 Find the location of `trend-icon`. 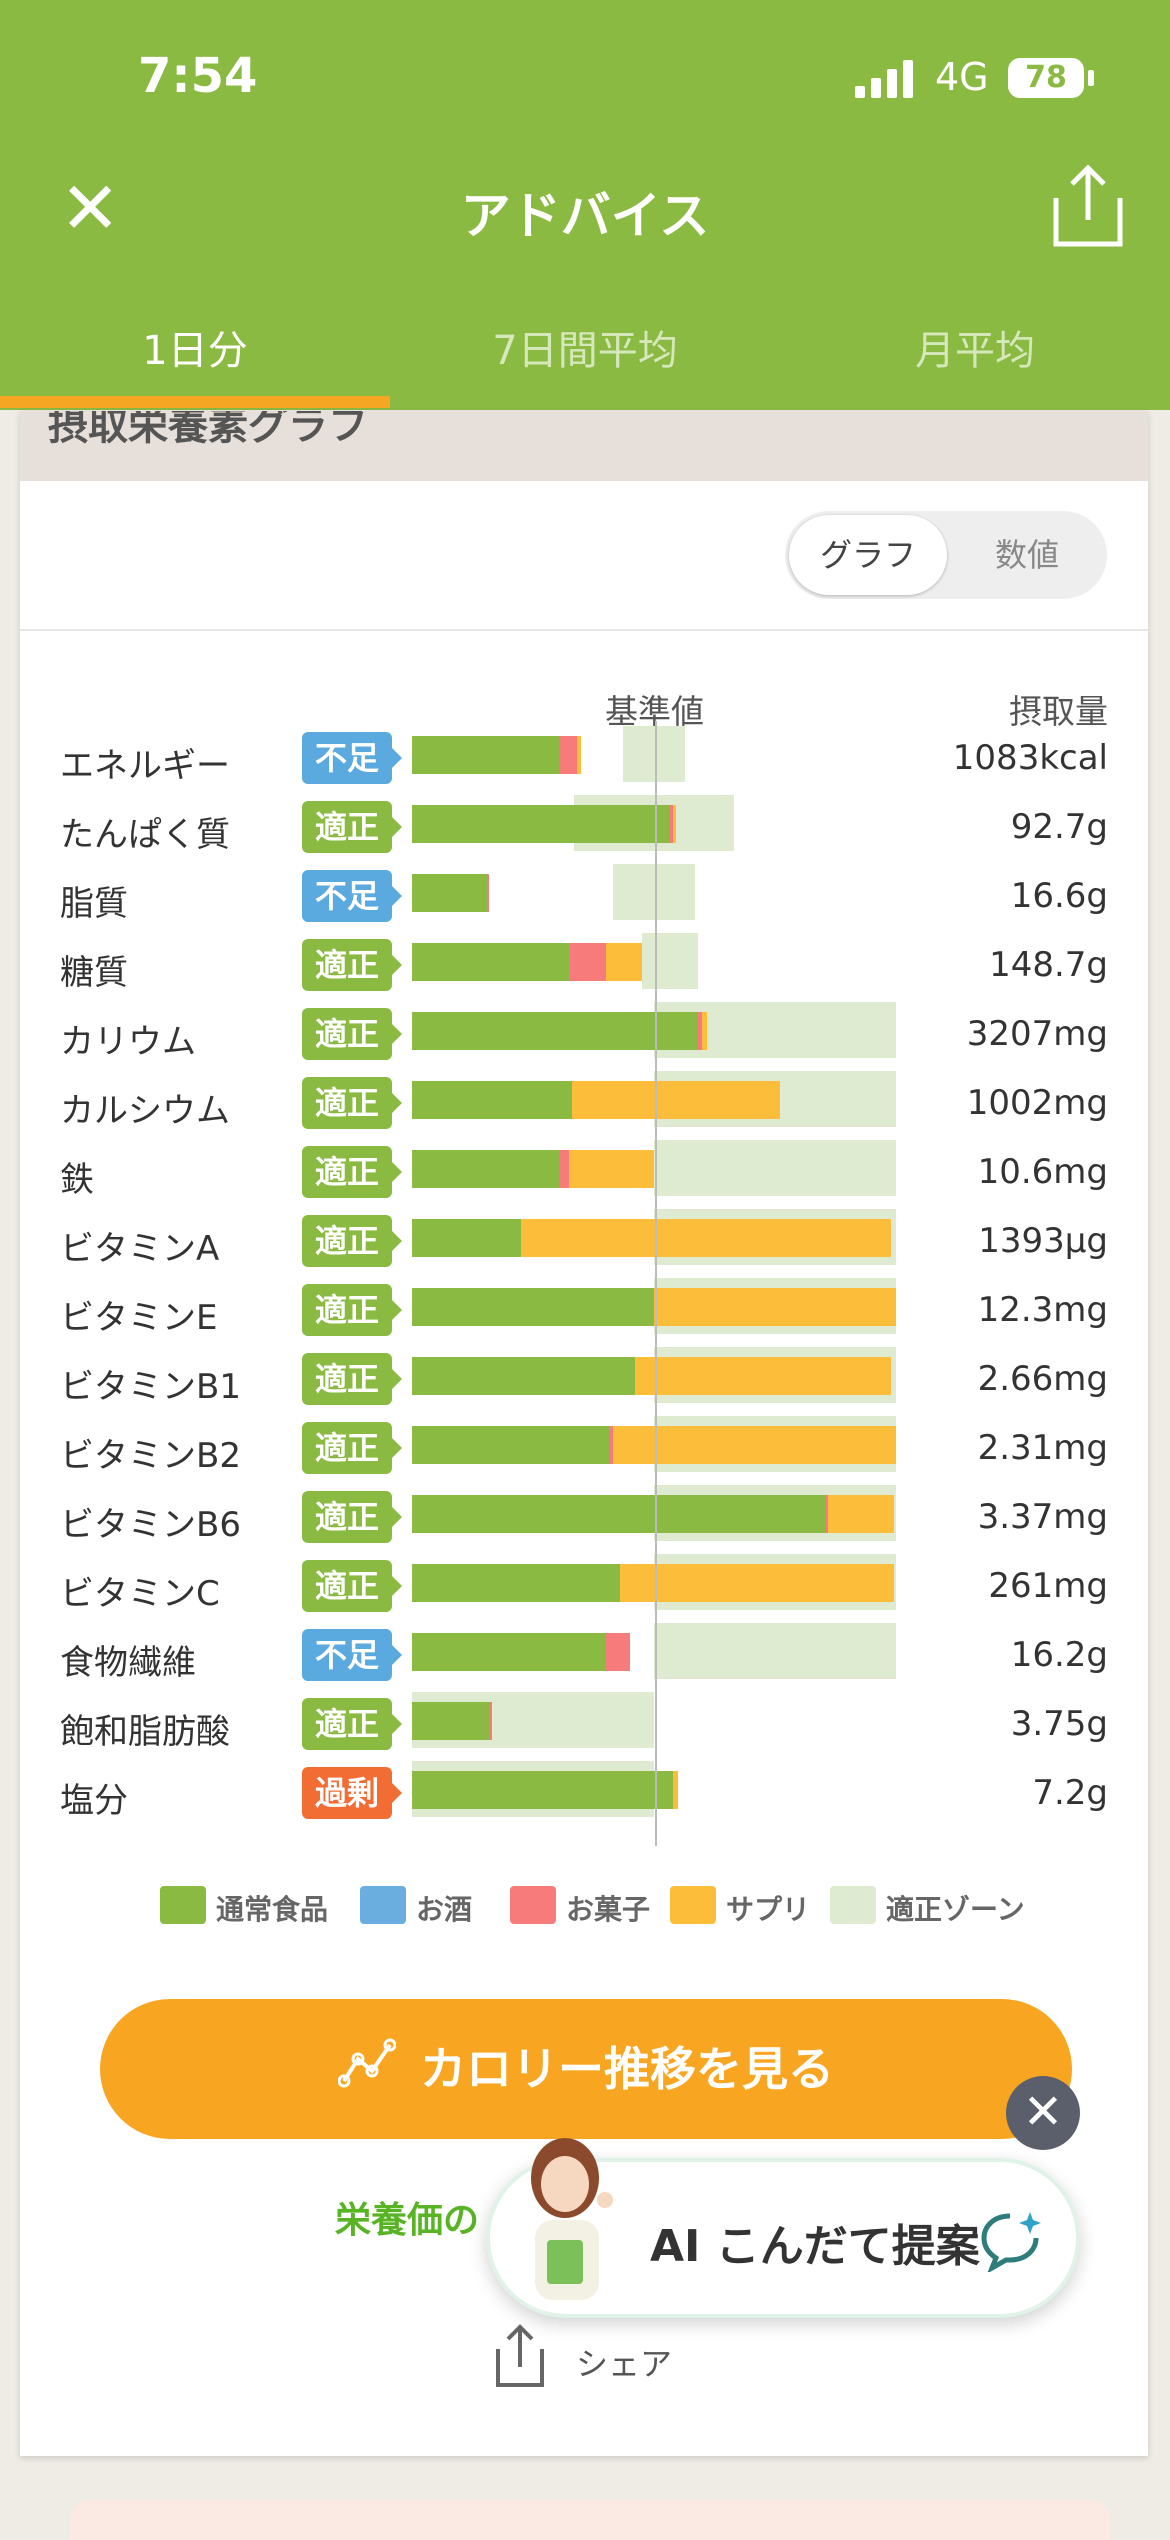

trend-icon is located at coordinates (367, 2073).